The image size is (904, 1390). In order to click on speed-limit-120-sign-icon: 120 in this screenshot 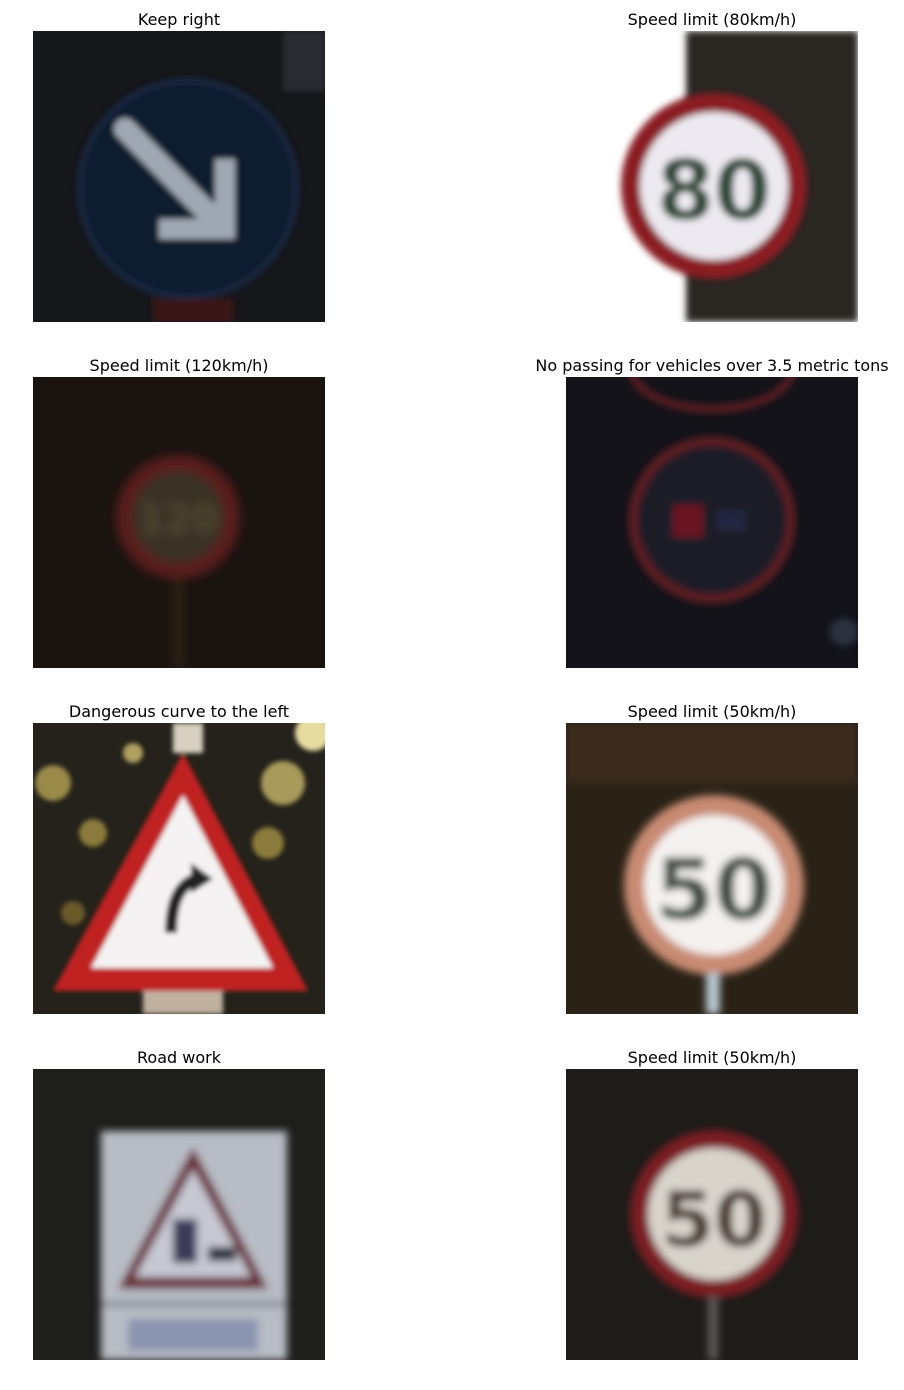, I will do `click(179, 522)`.